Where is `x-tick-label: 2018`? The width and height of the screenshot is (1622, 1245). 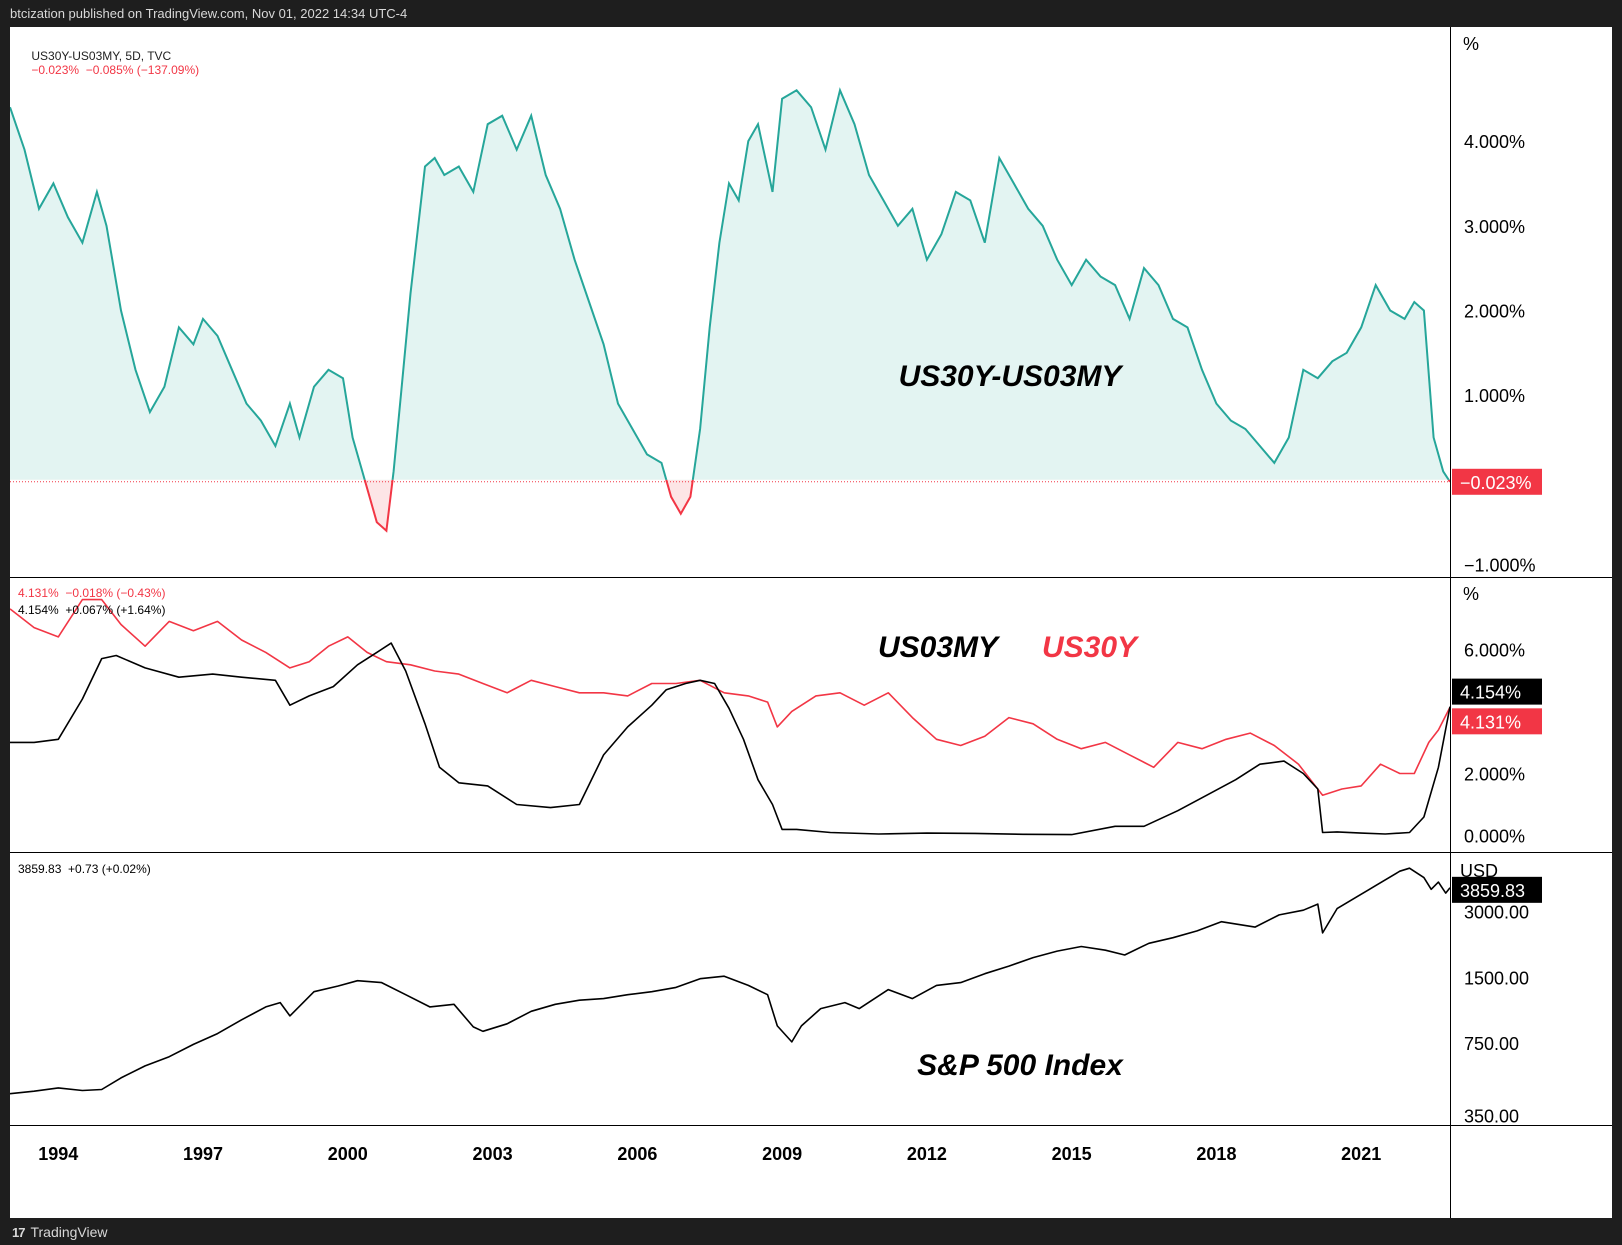 x-tick-label: 2018 is located at coordinates (1216, 1154).